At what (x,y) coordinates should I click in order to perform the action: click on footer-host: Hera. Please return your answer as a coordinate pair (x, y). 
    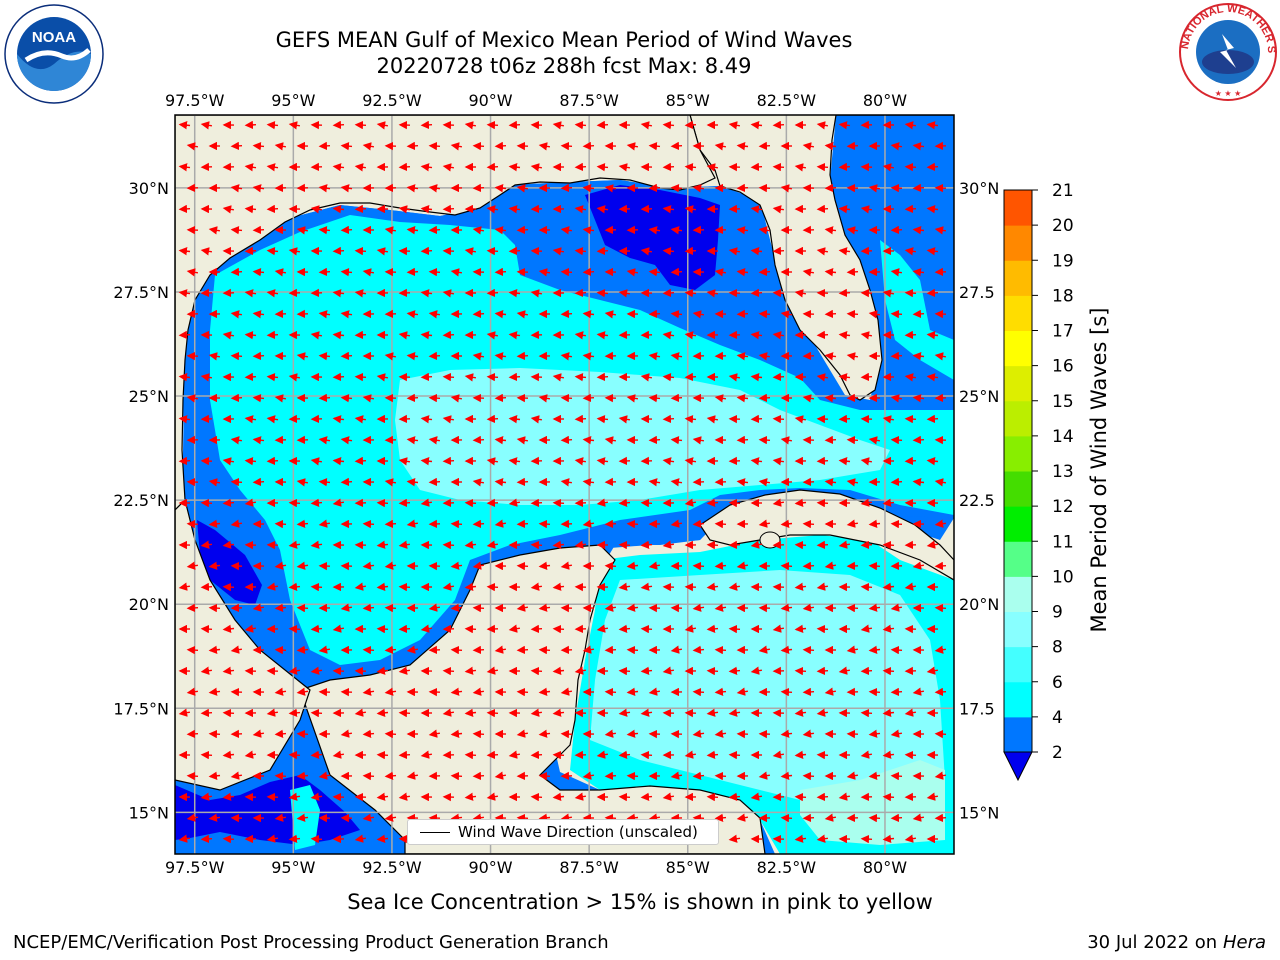
    Looking at the image, I should click on (1244, 942).